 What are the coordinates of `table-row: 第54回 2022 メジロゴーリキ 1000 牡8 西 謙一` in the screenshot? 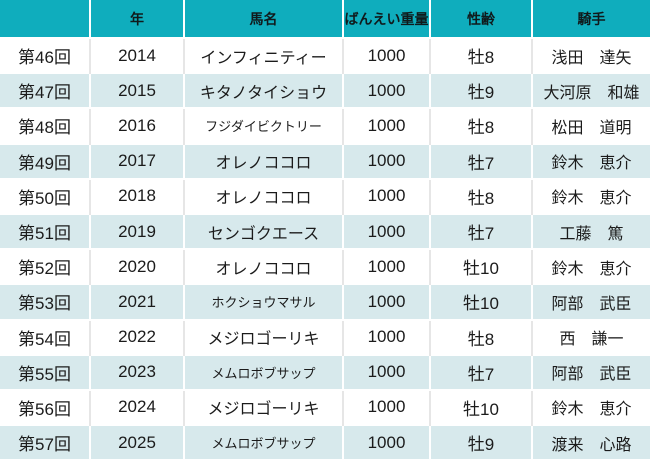 It's located at (325, 336).